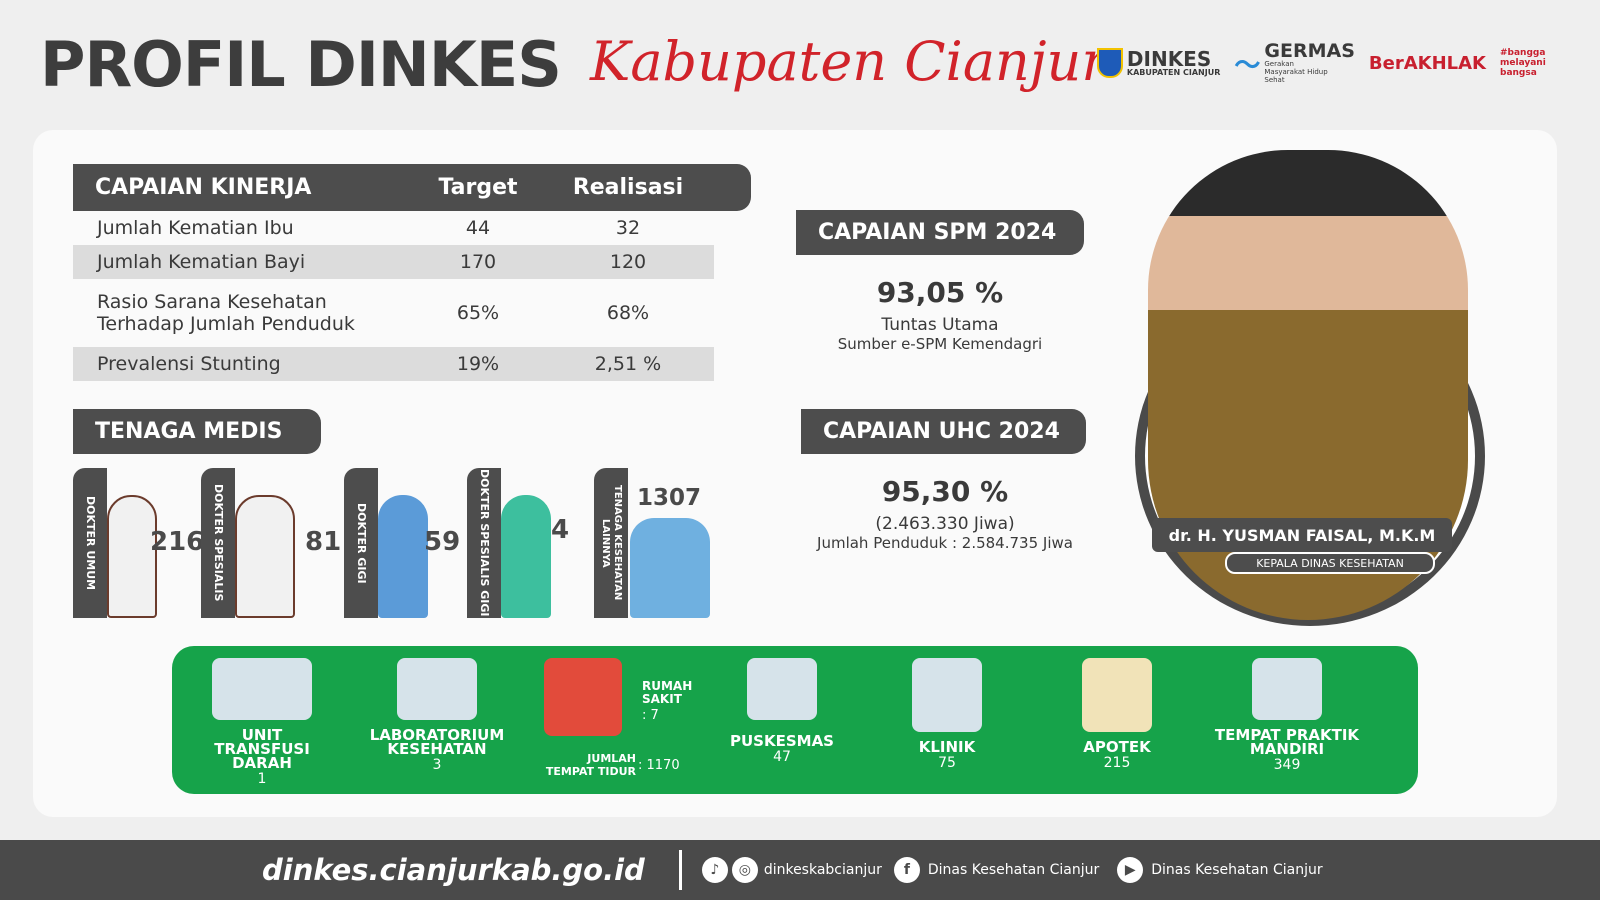 This screenshot has width=1600, height=900. I want to click on table-row: Prevalensi Stunting 19% 2,51 %, so click(393, 364).